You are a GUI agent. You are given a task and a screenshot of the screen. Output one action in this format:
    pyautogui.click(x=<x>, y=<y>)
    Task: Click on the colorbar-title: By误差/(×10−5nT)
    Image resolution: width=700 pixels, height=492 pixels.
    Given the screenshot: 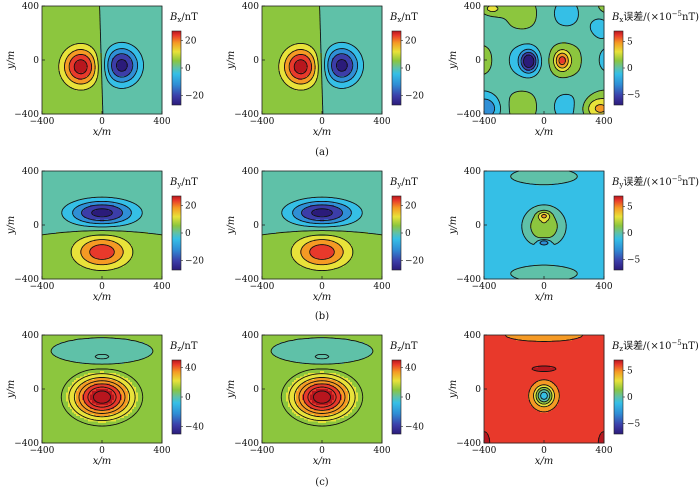 What is the action you would take?
    pyautogui.click(x=655, y=182)
    